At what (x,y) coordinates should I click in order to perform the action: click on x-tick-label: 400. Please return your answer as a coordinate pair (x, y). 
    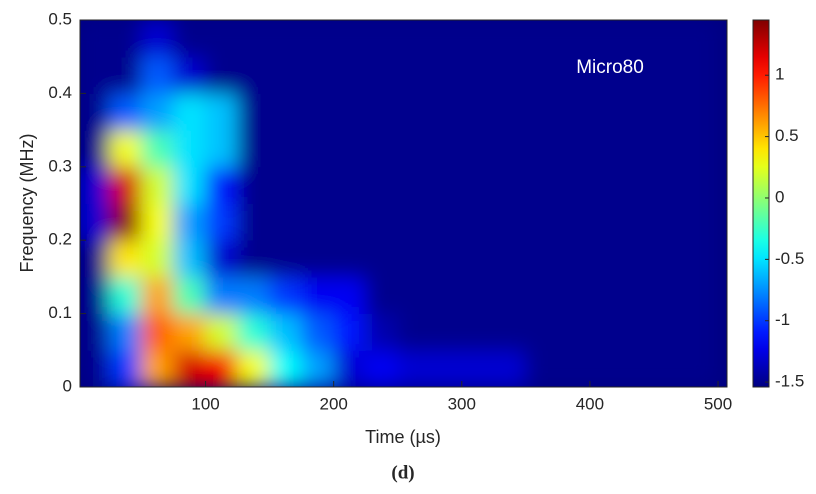
    Looking at the image, I should click on (590, 403).